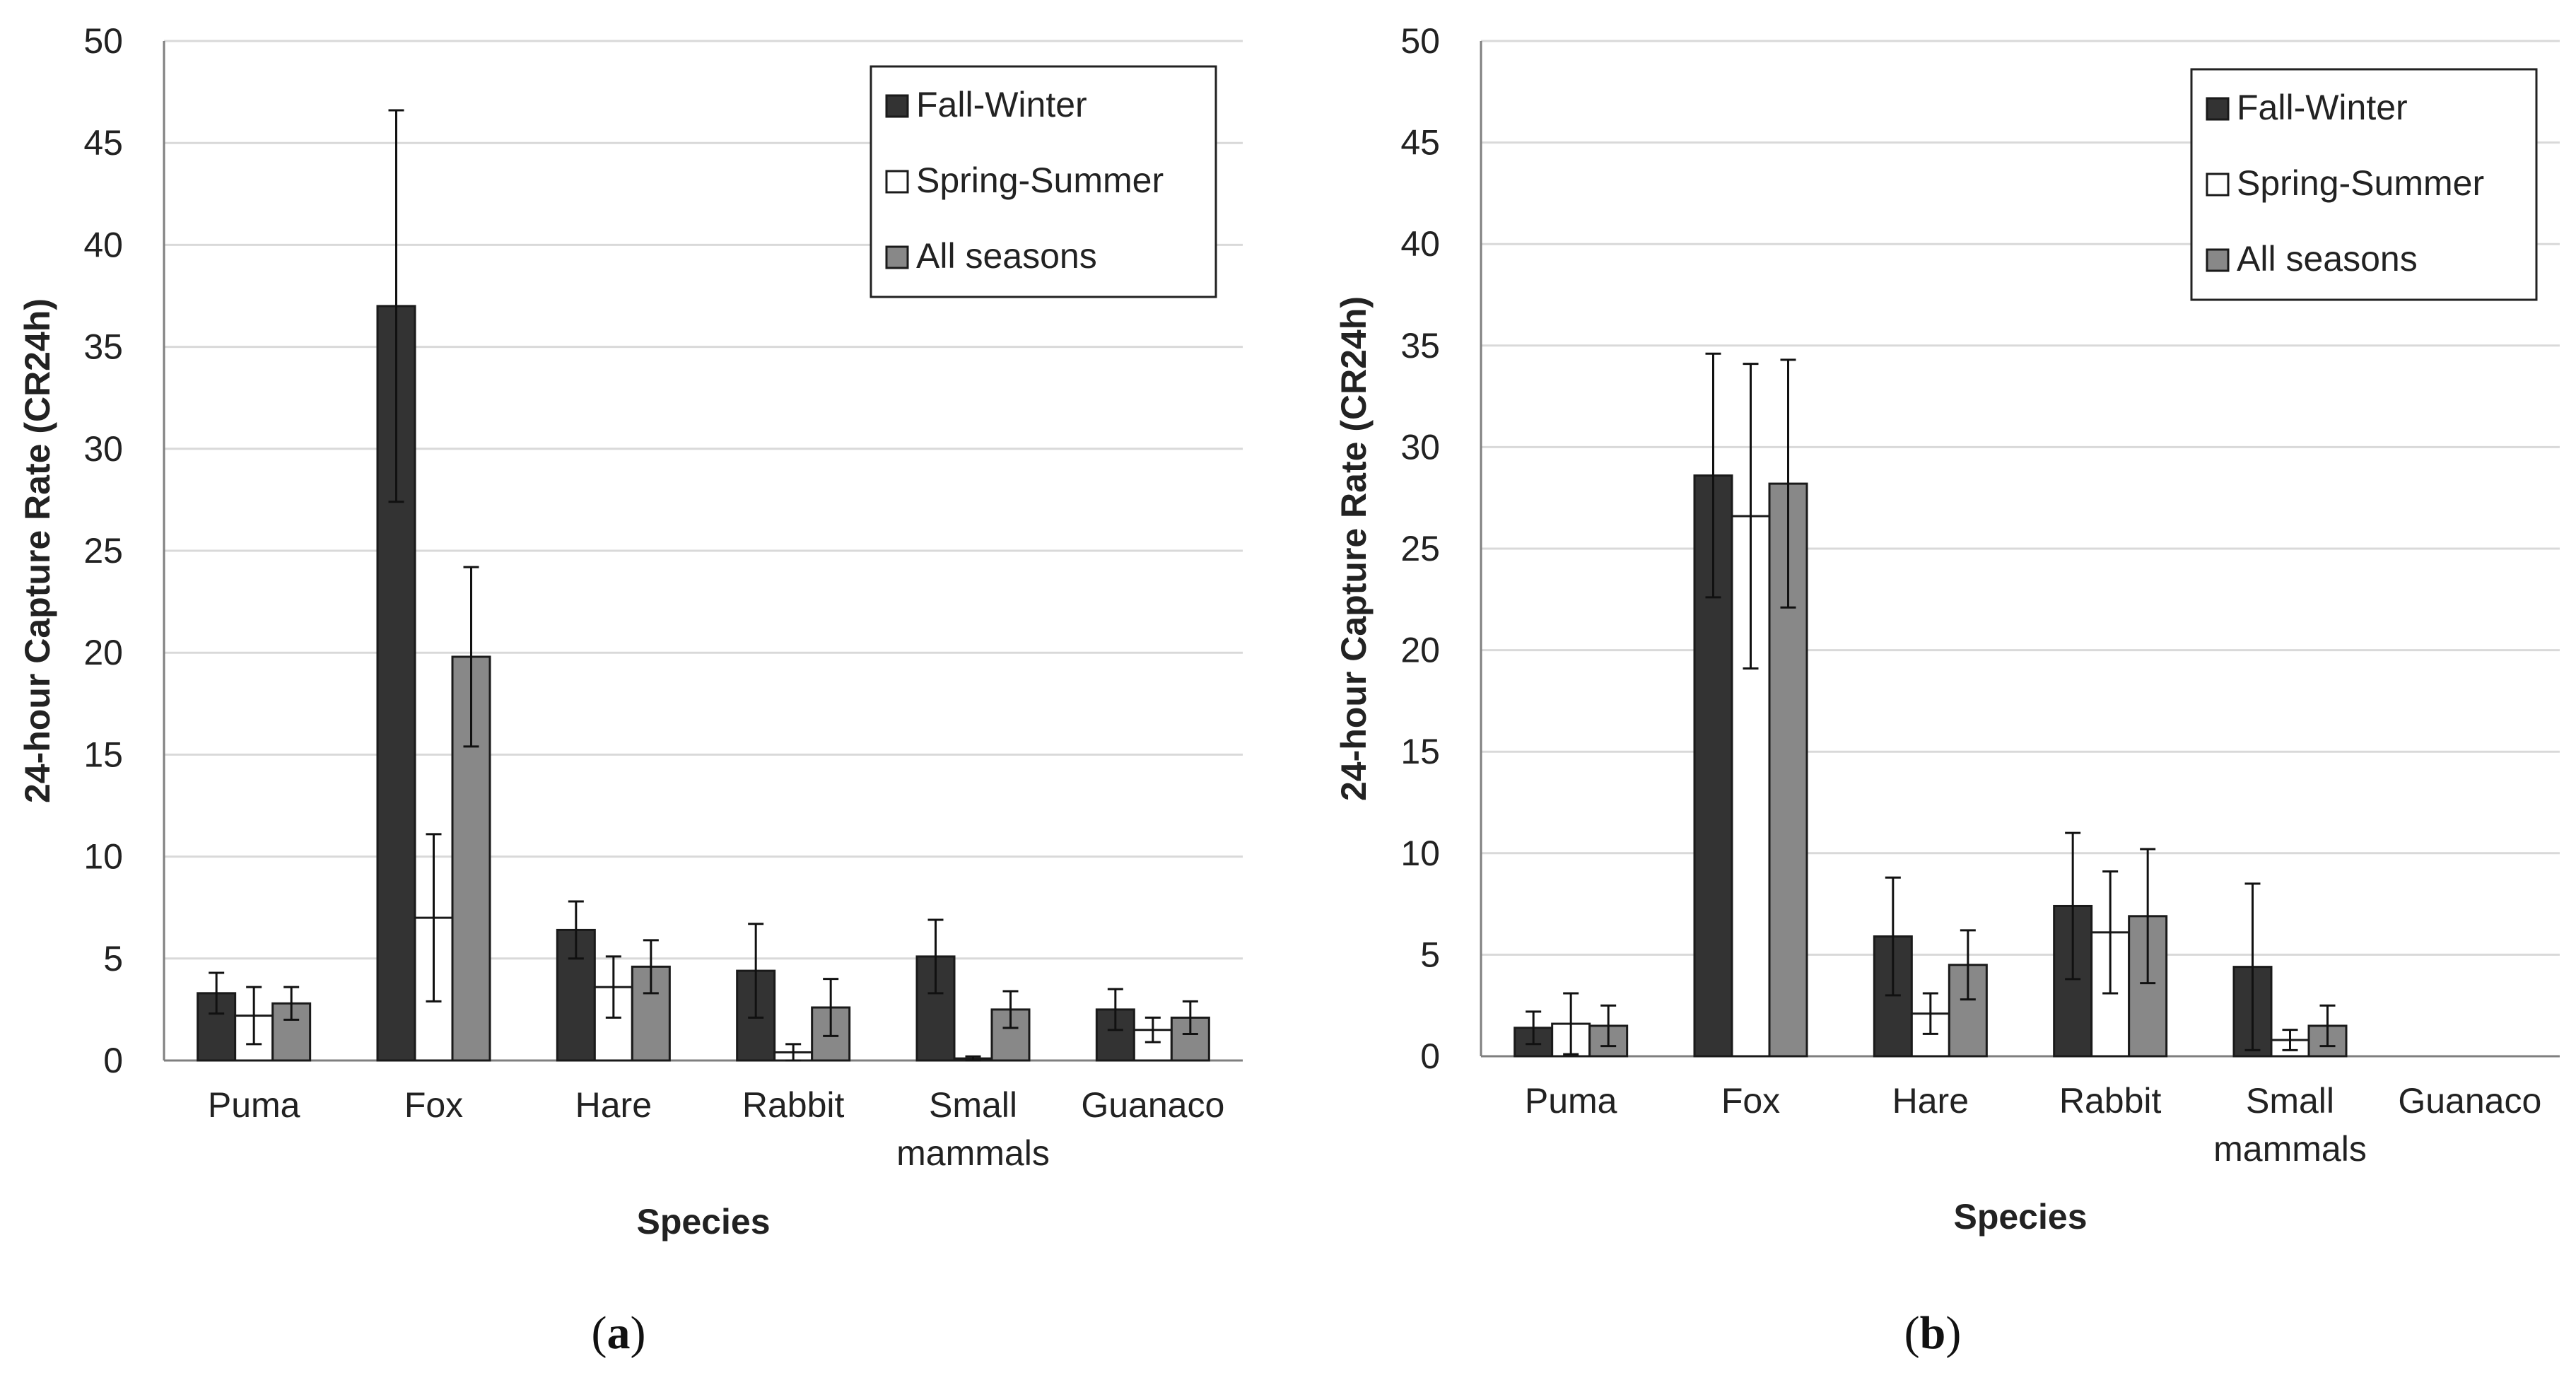 The width and height of the screenshot is (2576, 1385). Describe the element at coordinates (619, 1333) in the screenshot. I see `panel-label-a: (a)` at that location.